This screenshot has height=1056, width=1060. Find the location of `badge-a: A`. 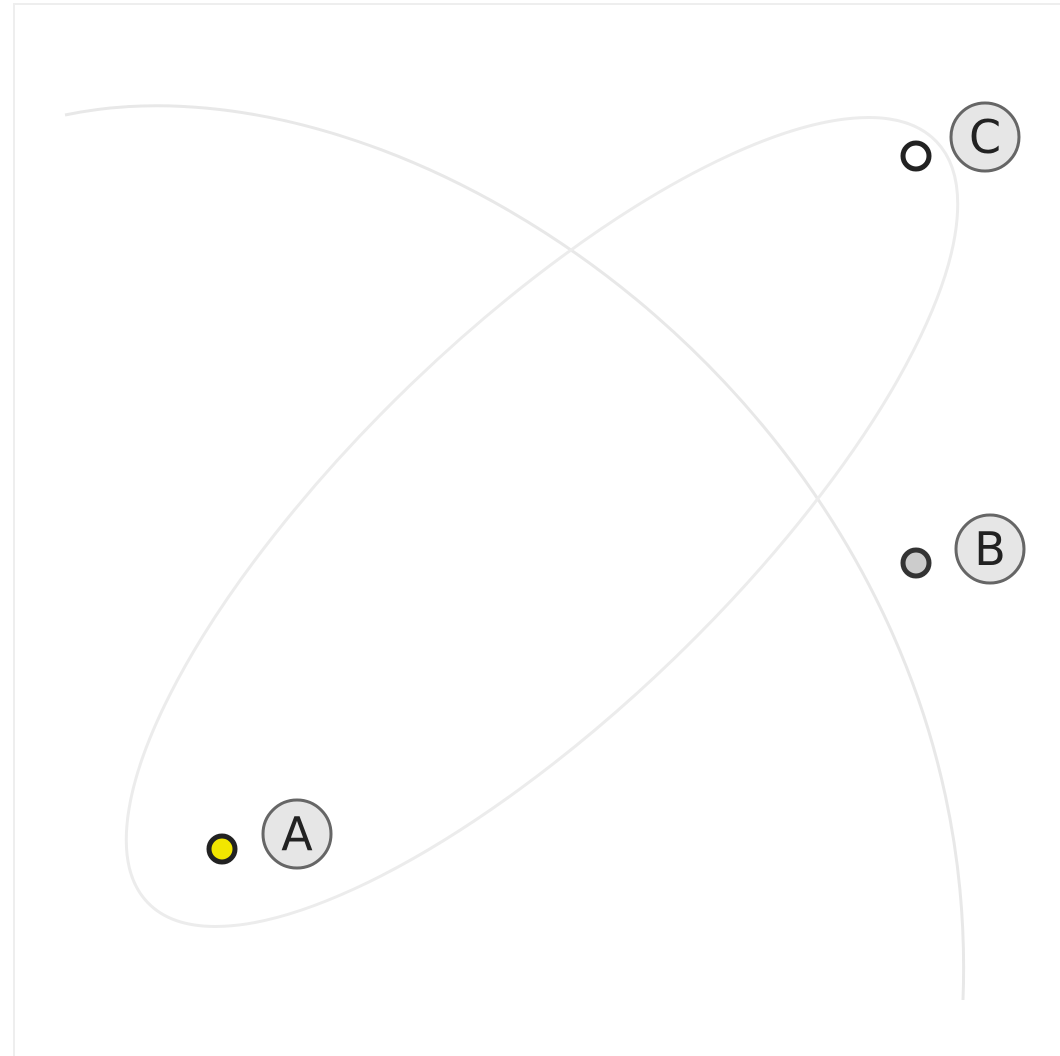

badge-a: A is located at coordinates (297, 834).